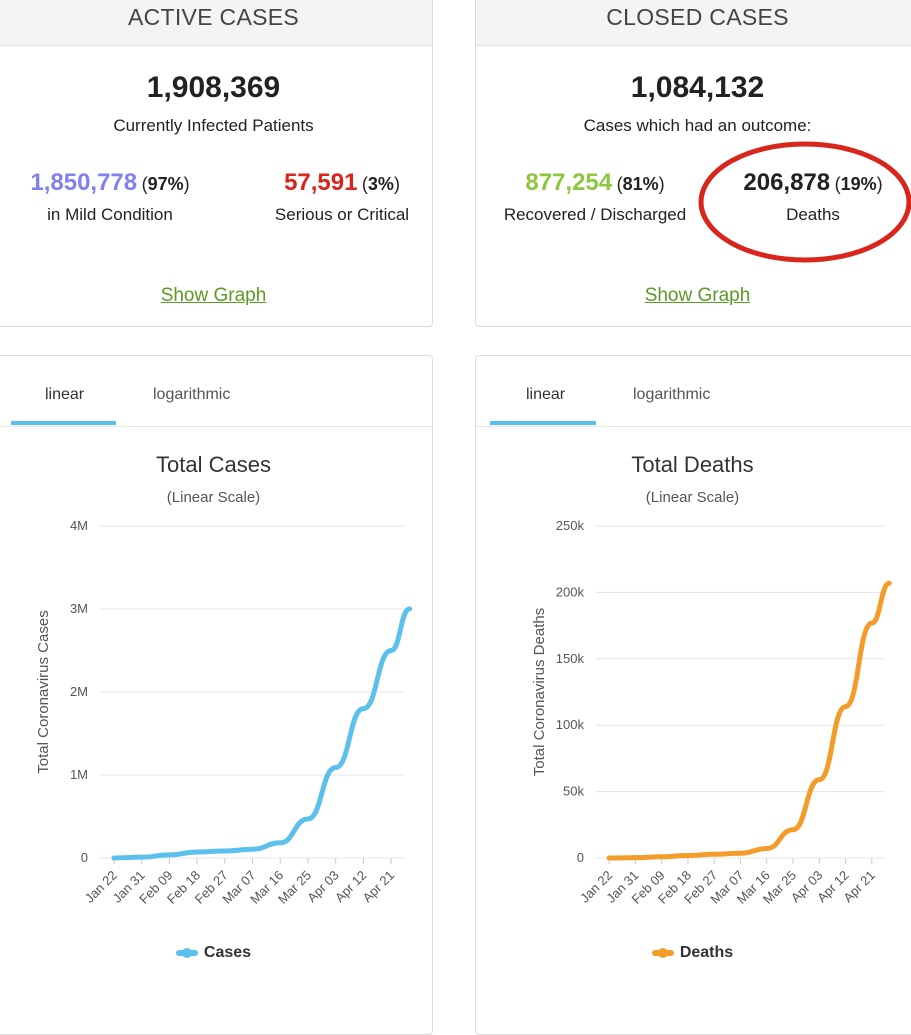 This screenshot has height=1035, width=911. I want to click on cases-chart-y-tick-label: 4M, so click(79, 525).